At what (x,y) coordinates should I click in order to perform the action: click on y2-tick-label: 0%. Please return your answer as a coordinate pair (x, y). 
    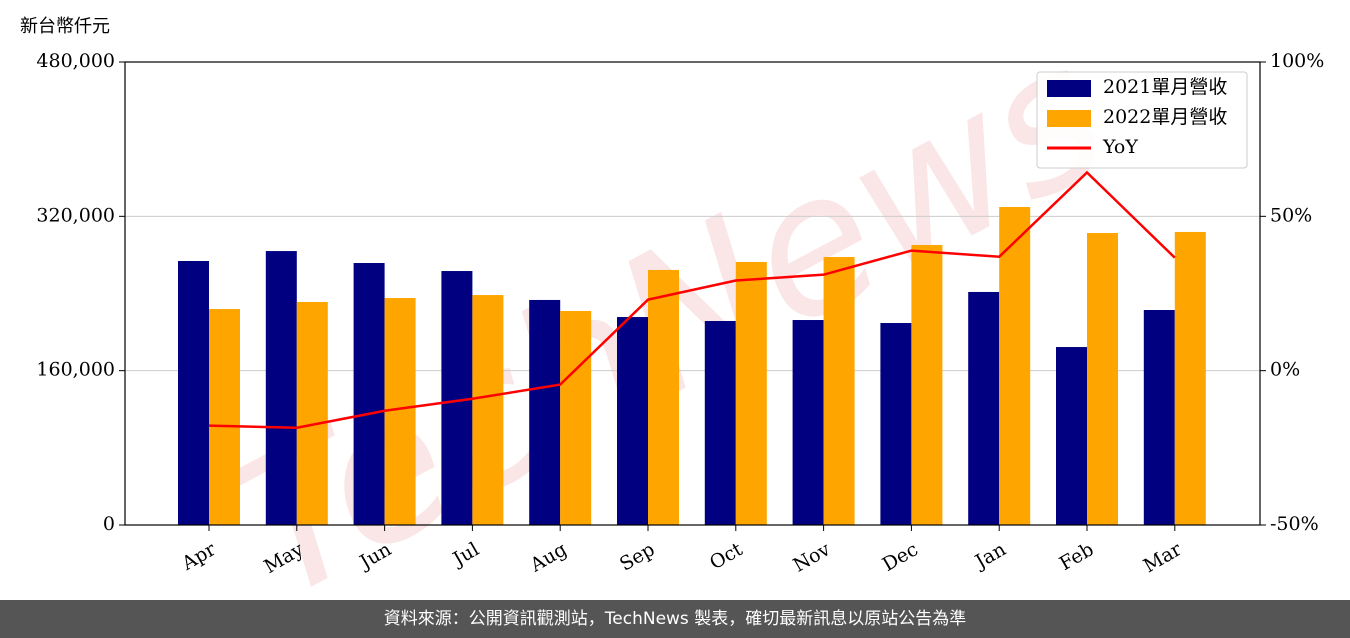
    Looking at the image, I should click on (1285, 370).